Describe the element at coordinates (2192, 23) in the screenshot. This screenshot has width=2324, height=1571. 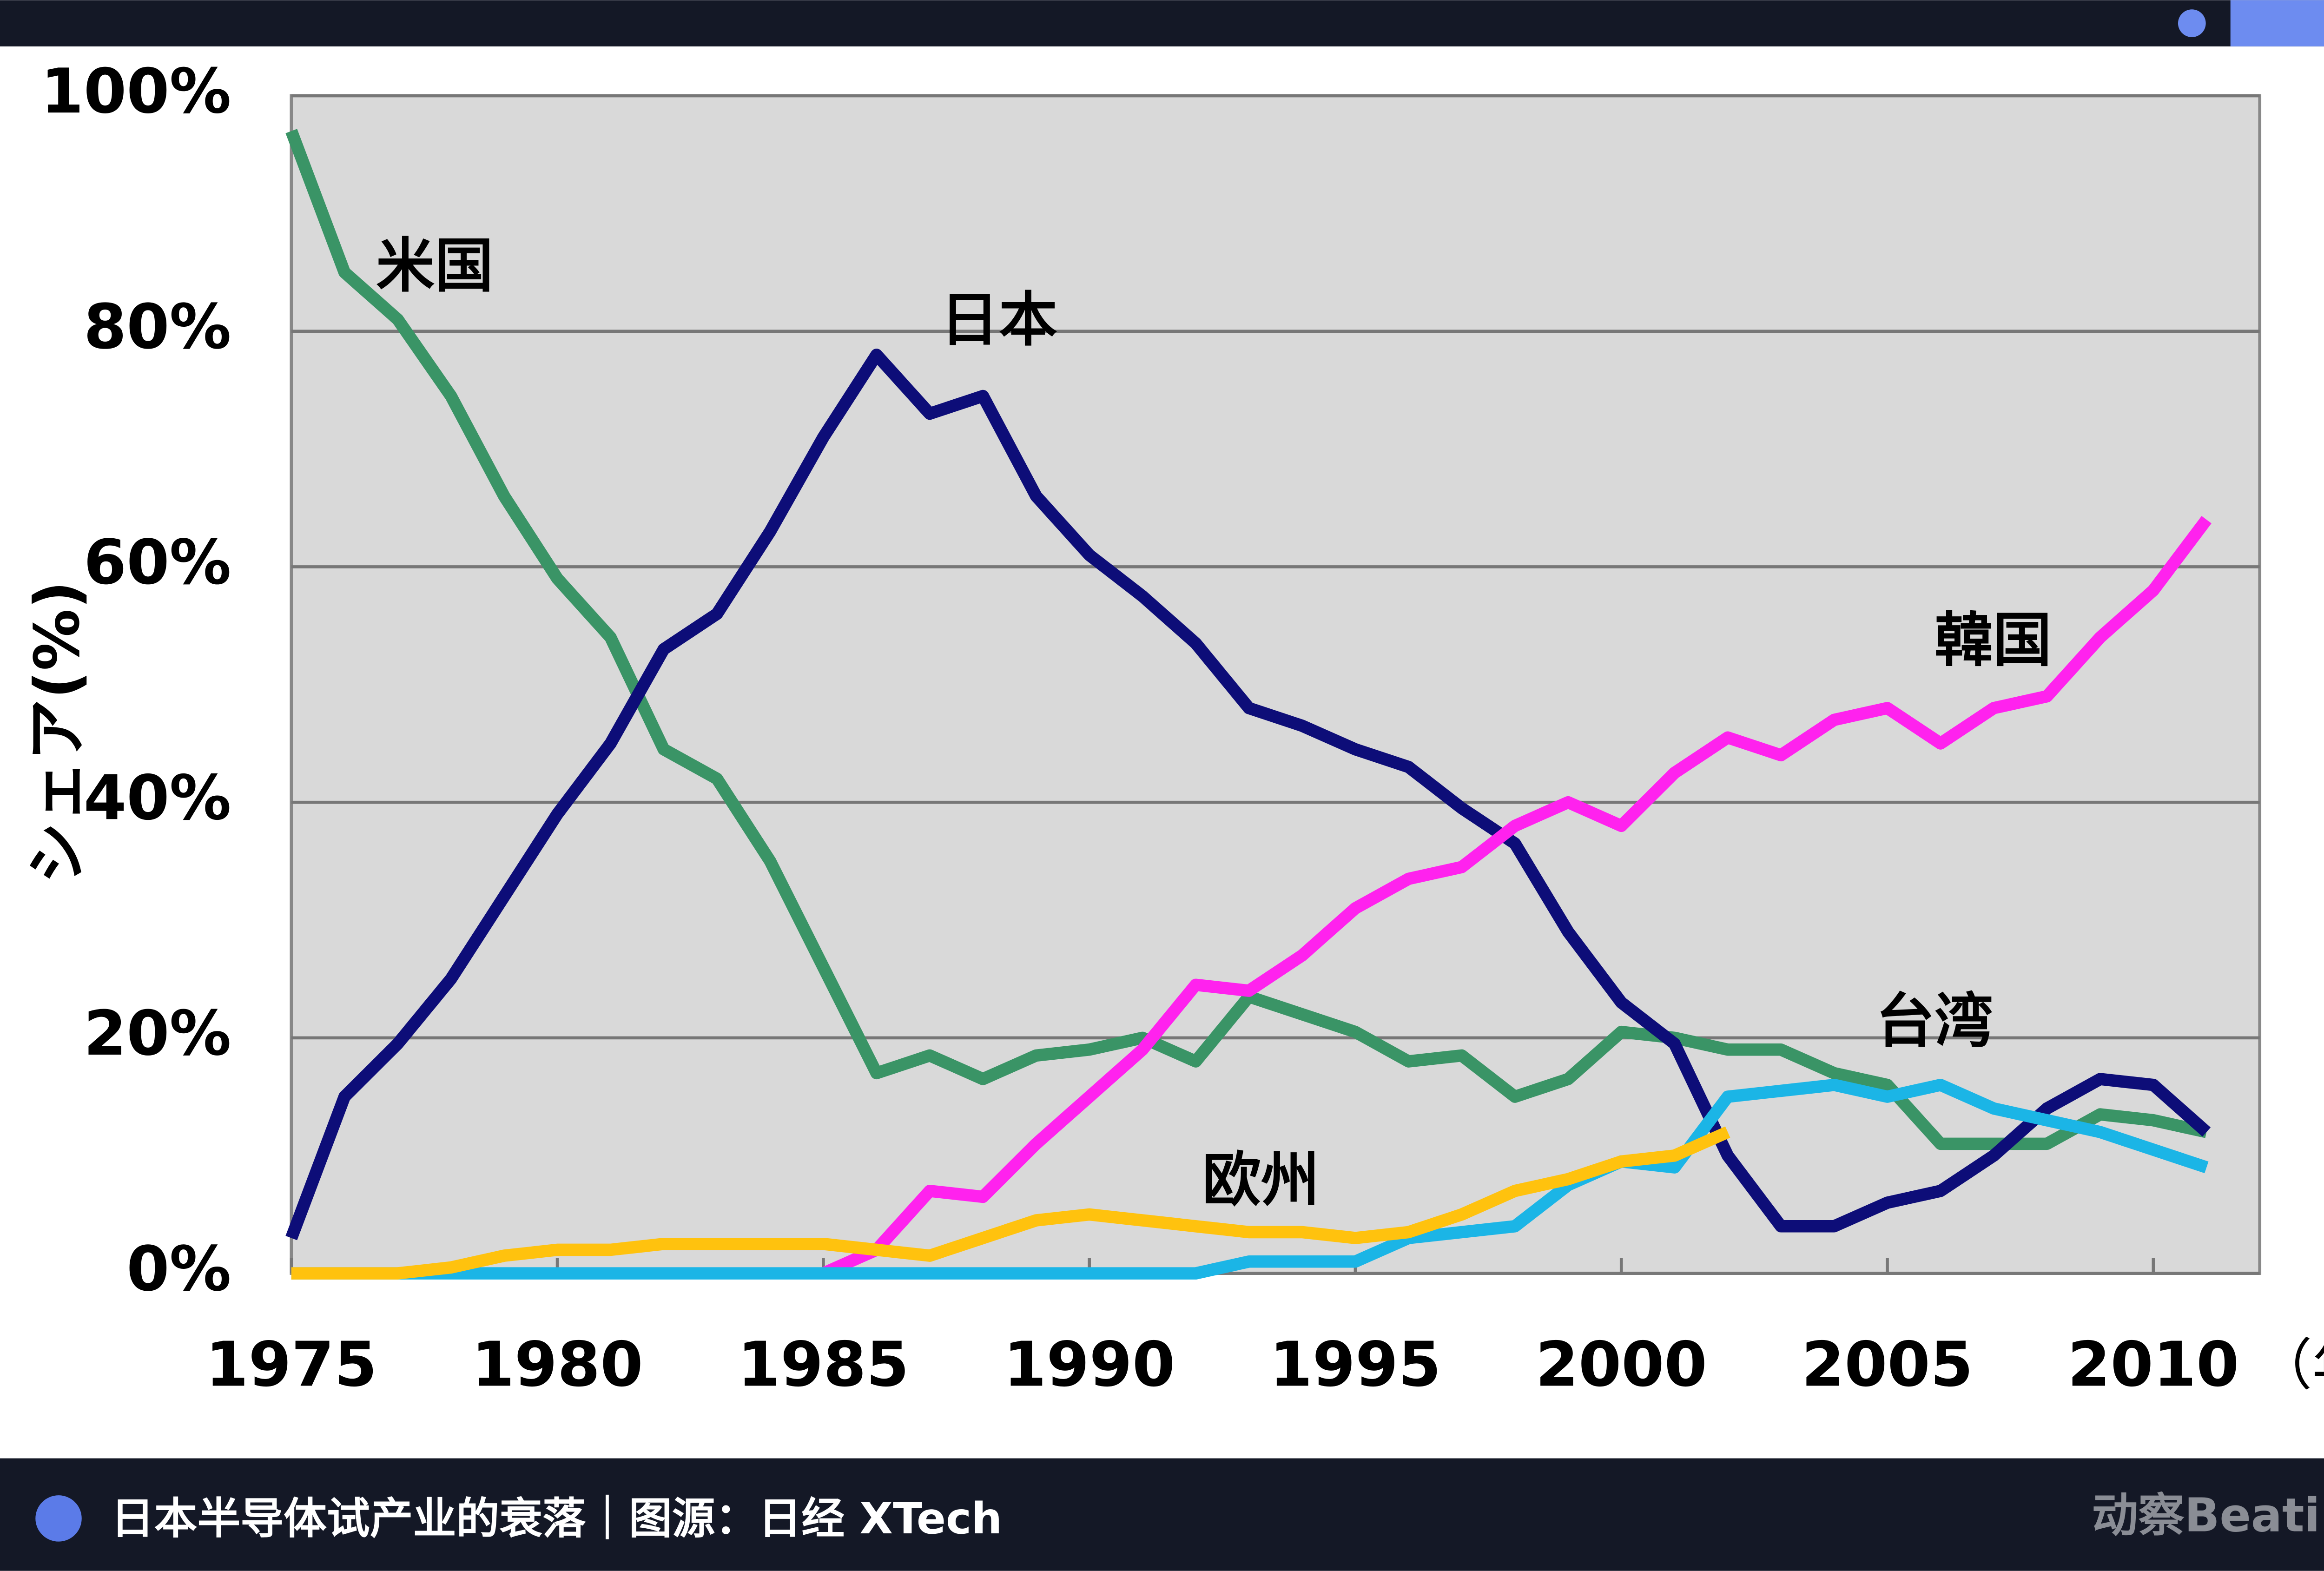
I see `top-dot` at that location.